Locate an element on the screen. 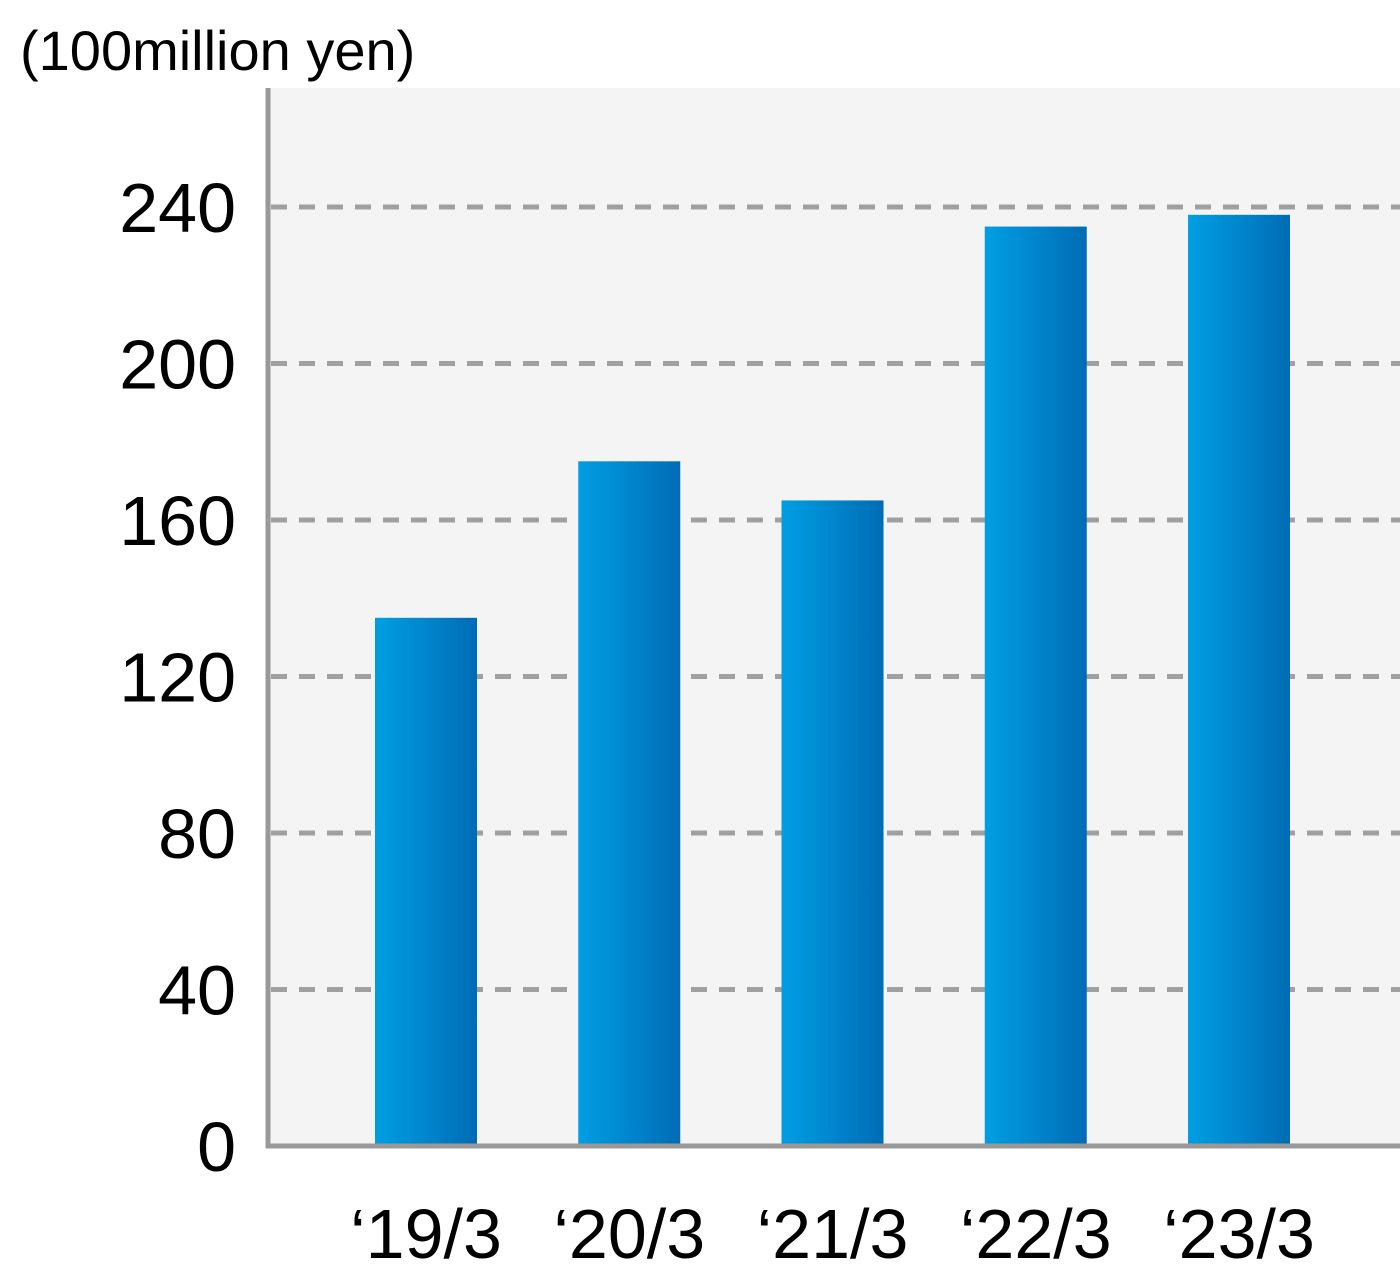 The height and width of the screenshot is (1273, 1400). y-axis-unit-label: (100million yen) is located at coordinates (217, 50).